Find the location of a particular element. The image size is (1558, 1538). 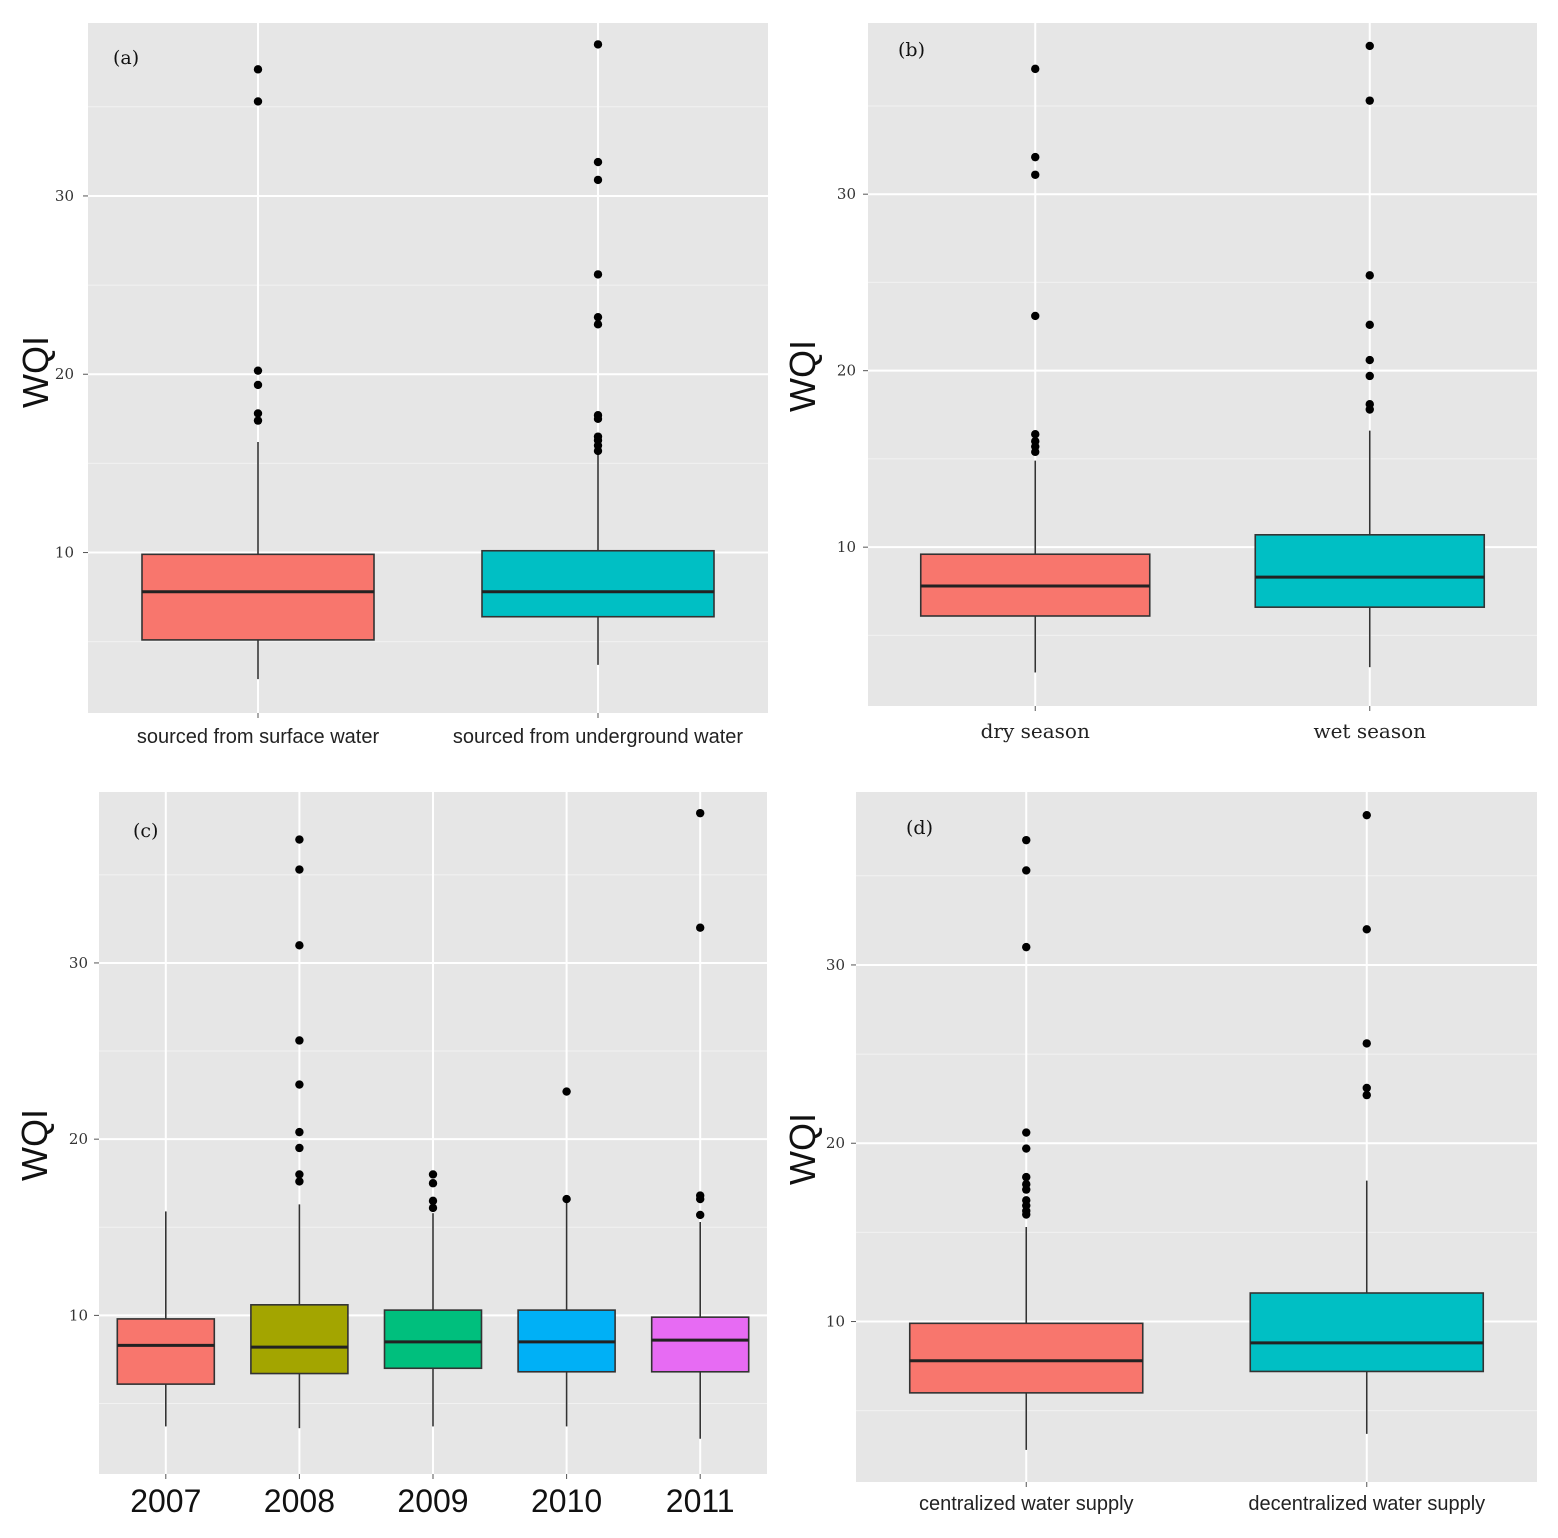

panel-label: (a) is located at coordinates (126, 58).